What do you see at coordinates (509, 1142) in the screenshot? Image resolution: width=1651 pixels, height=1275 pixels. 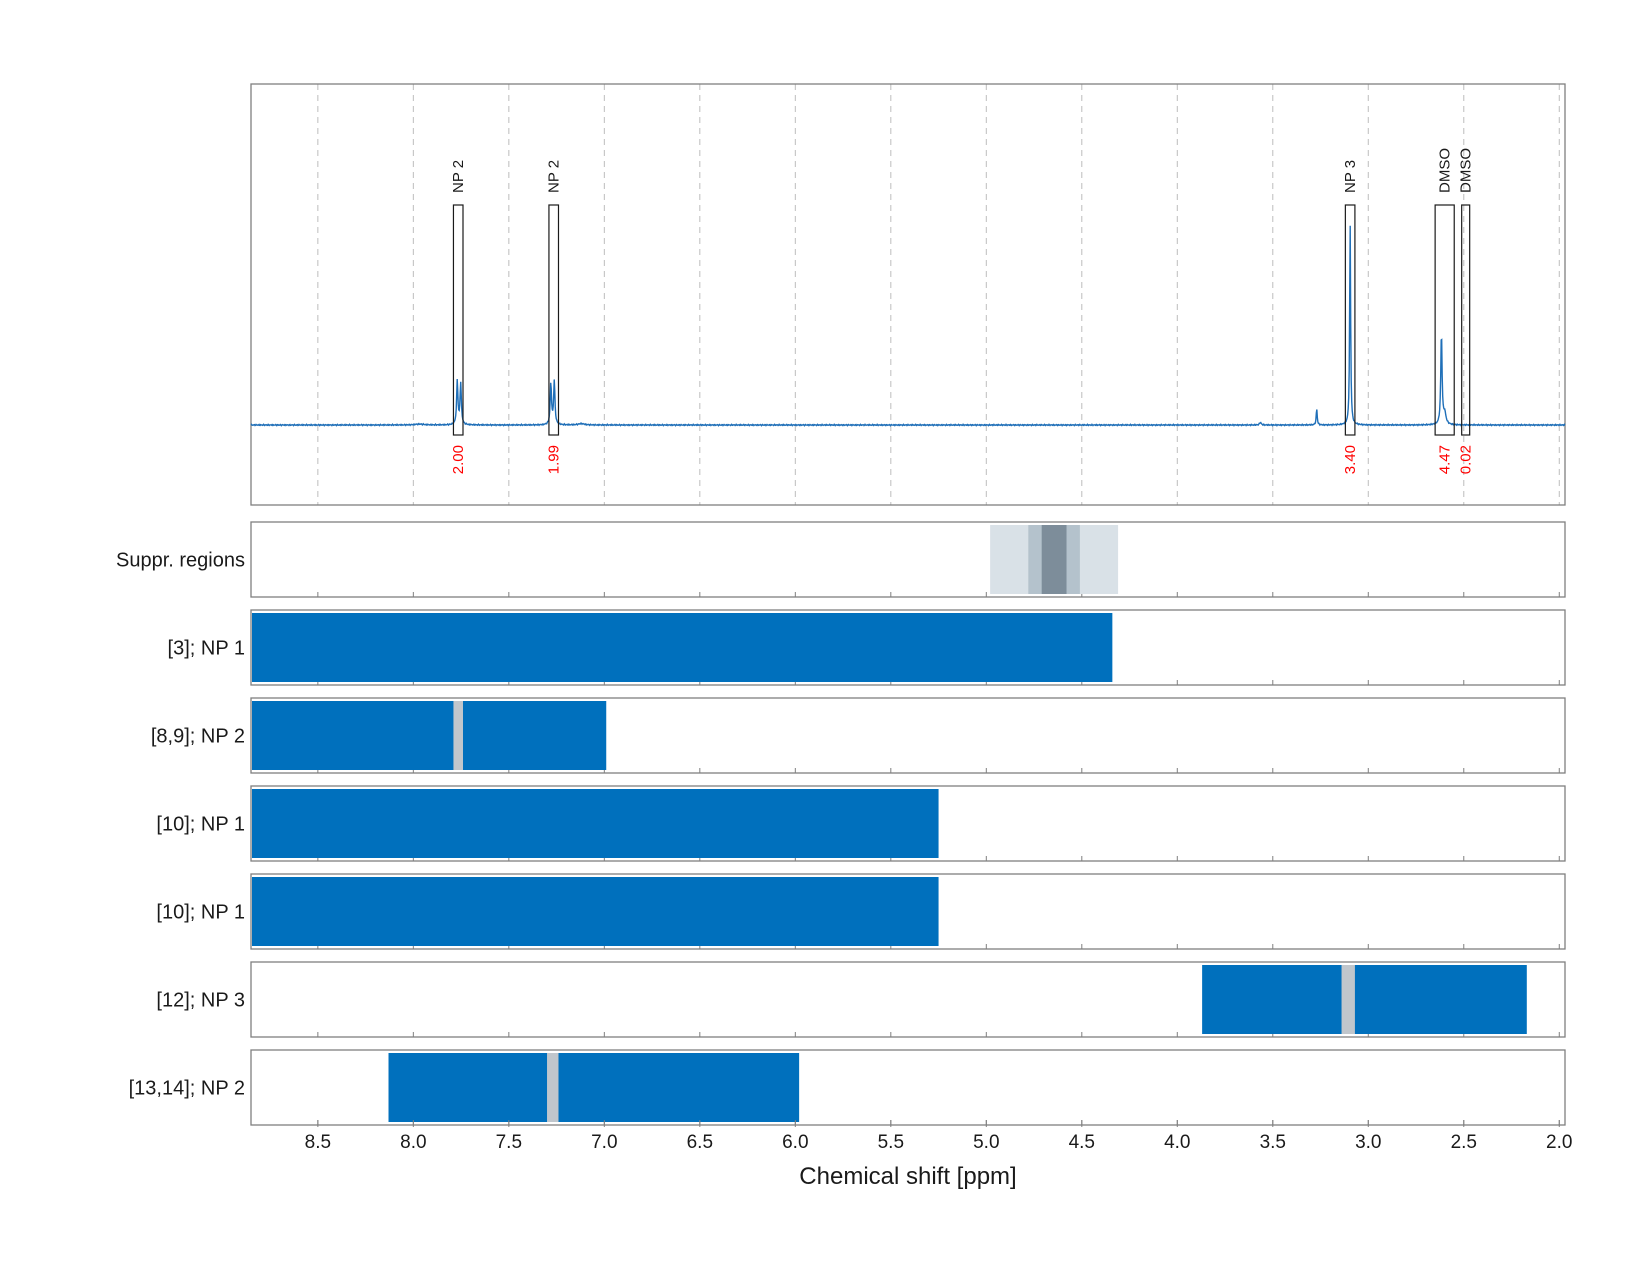 I see `x-tick-label: 7.5` at bounding box center [509, 1142].